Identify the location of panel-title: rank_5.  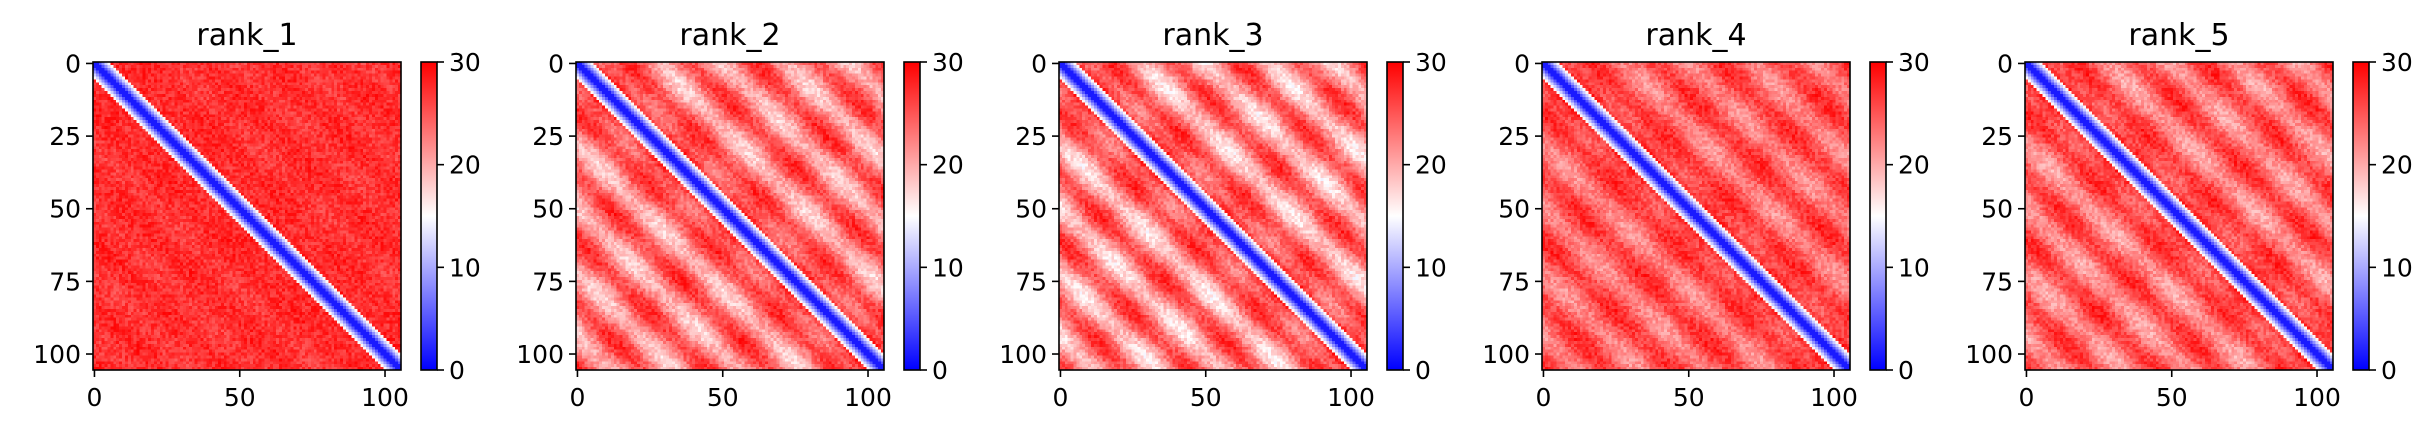
(2178, 35).